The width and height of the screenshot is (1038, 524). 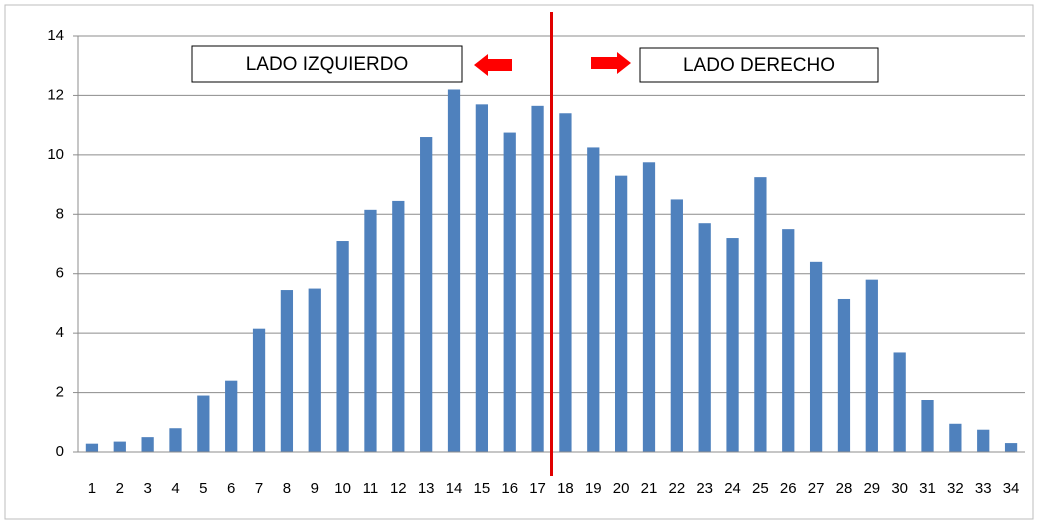 What do you see at coordinates (593, 488) in the screenshot?
I see `x-tick-label: 19` at bounding box center [593, 488].